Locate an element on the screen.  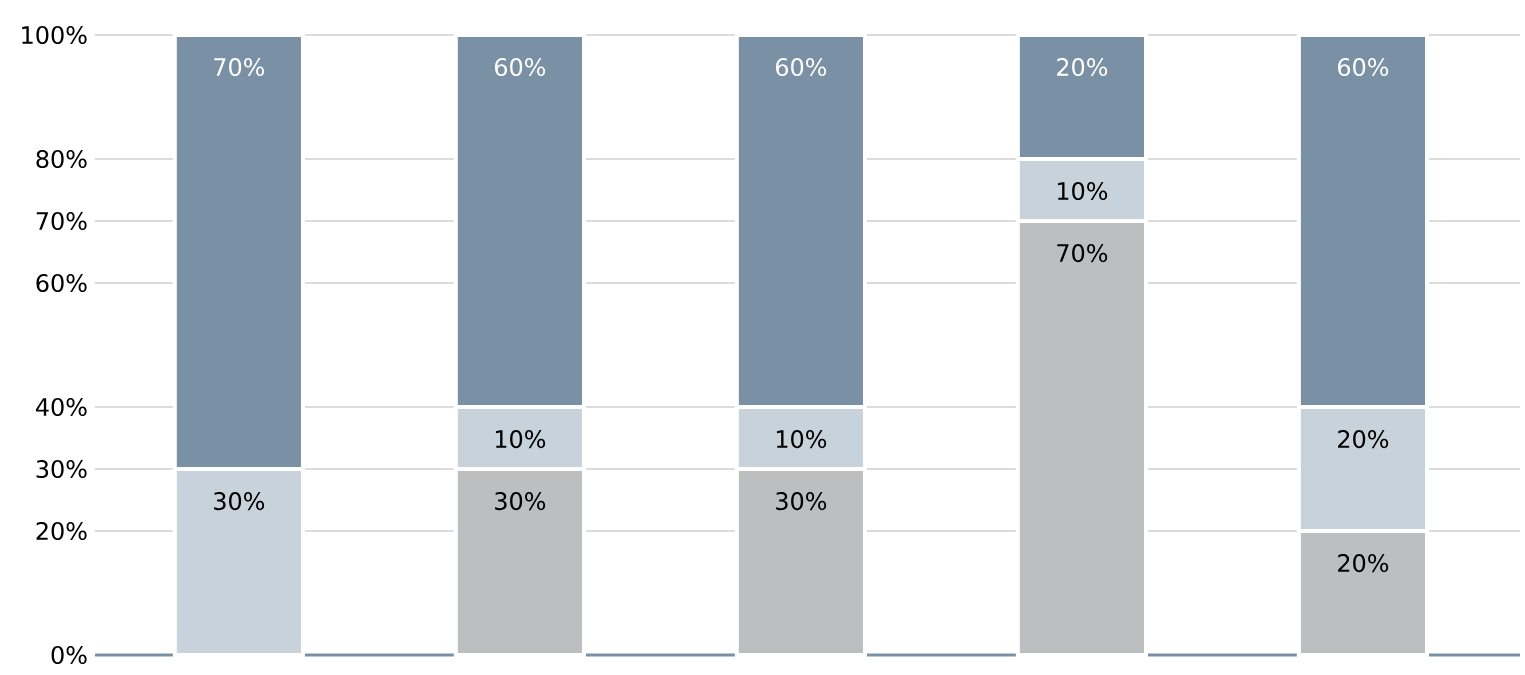
y-tick-label: 100% is located at coordinates (54, 35).